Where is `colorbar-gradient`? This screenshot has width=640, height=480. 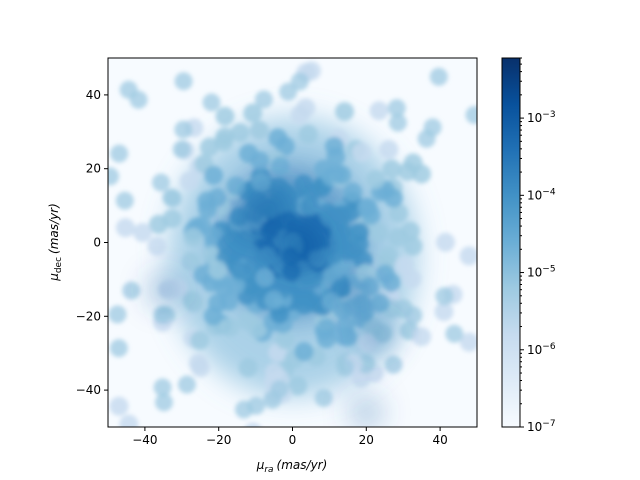
colorbar-gradient is located at coordinates (511, 242).